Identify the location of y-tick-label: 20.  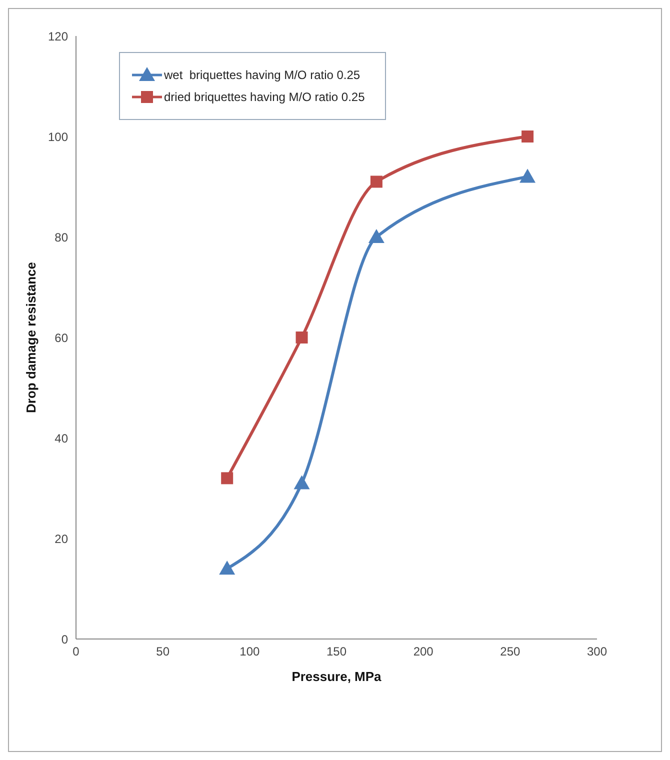
(61, 539).